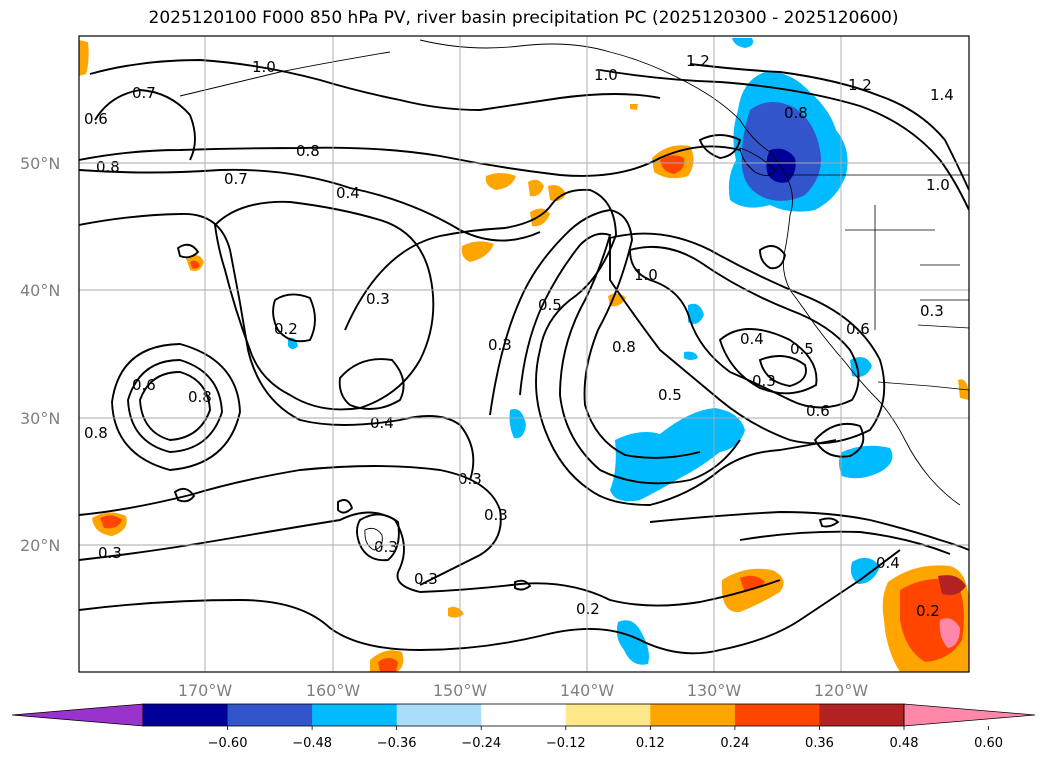  Describe the element at coordinates (691, 355) in the screenshot. I see `precip-blob-35n` at that location.